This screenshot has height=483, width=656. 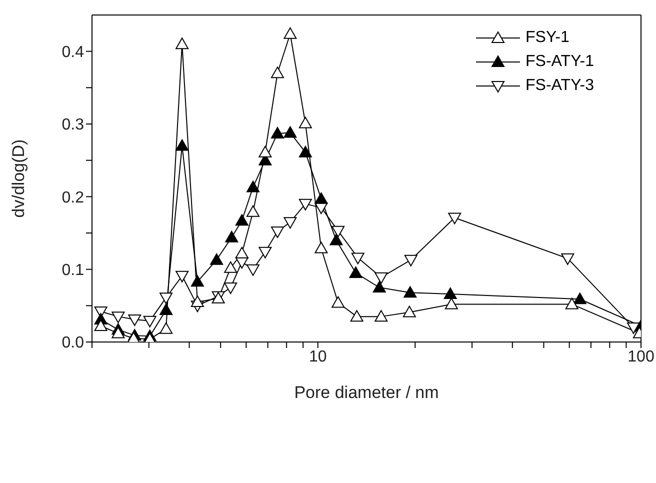 What do you see at coordinates (73, 197) in the screenshot?
I see `y-tick-label: 0.2` at bounding box center [73, 197].